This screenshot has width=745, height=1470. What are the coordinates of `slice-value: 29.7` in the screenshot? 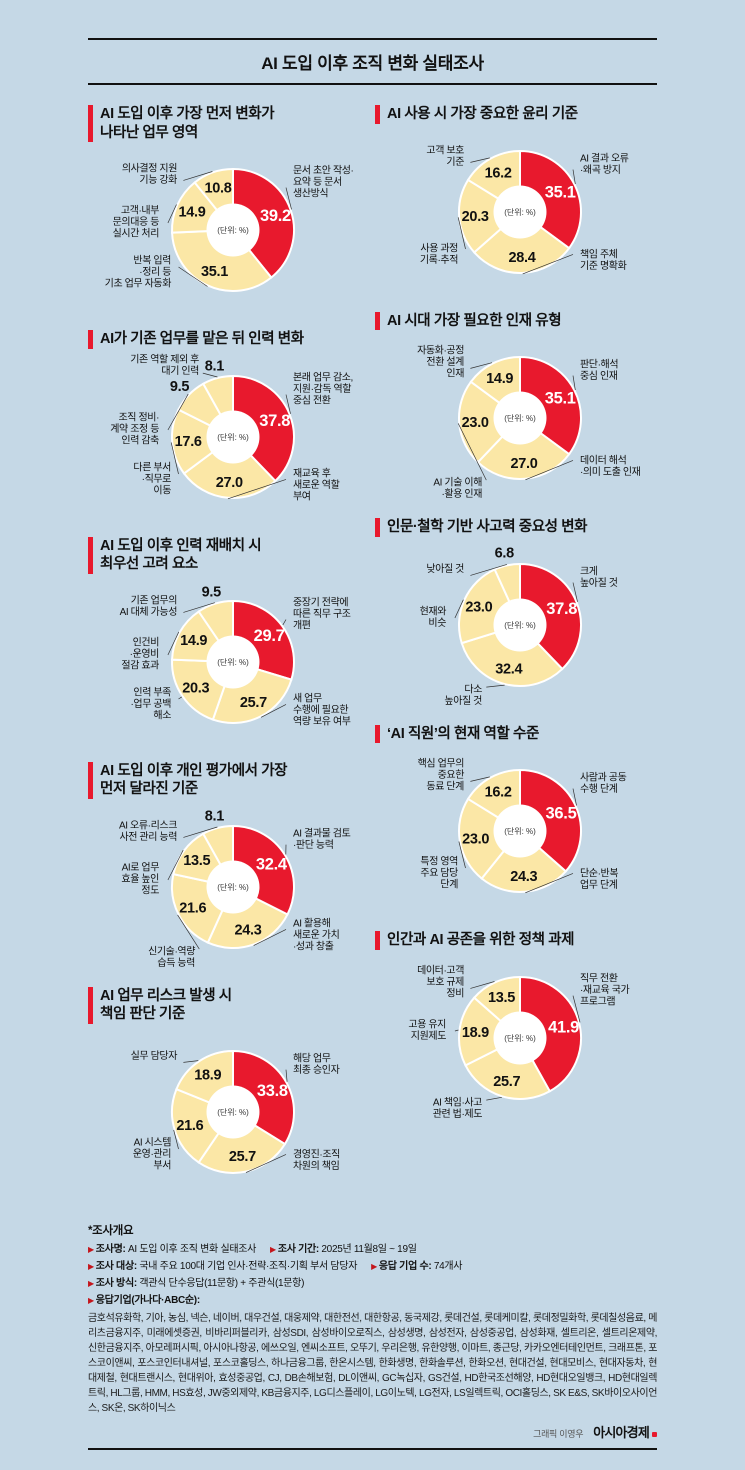 It's located at (269, 636).